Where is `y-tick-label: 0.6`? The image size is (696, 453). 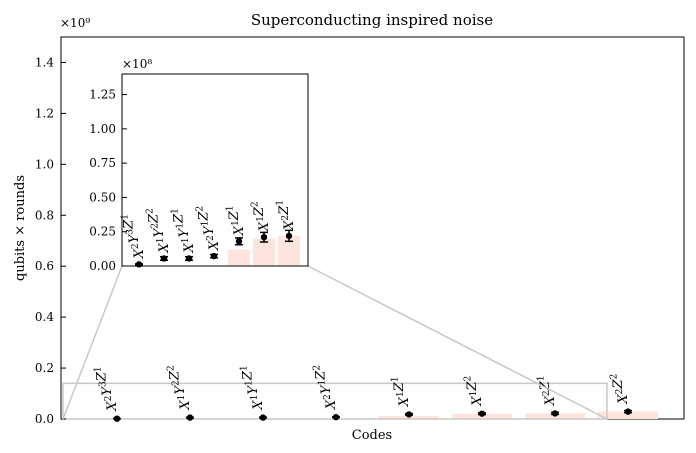 y-tick-label: 0.6 is located at coordinates (44, 266).